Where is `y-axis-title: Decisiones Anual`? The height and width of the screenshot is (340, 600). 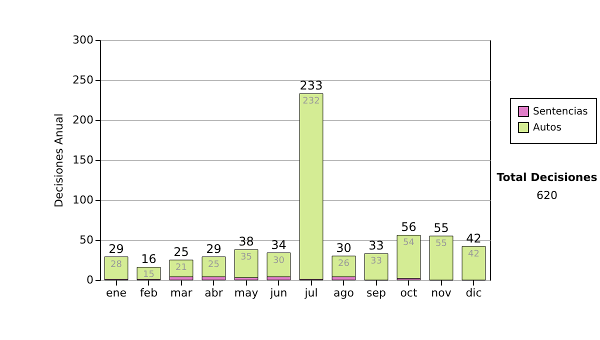
y-axis-title: Decisiones Anual is located at coordinates (59, 160).